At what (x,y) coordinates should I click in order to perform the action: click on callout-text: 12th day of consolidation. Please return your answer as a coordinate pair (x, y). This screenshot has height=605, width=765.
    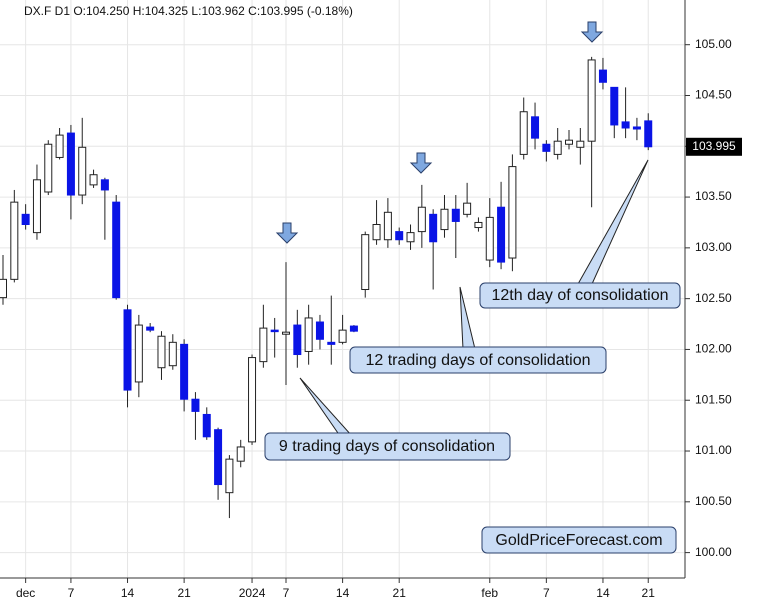
    Looking at the image, I should click on (579, 295).